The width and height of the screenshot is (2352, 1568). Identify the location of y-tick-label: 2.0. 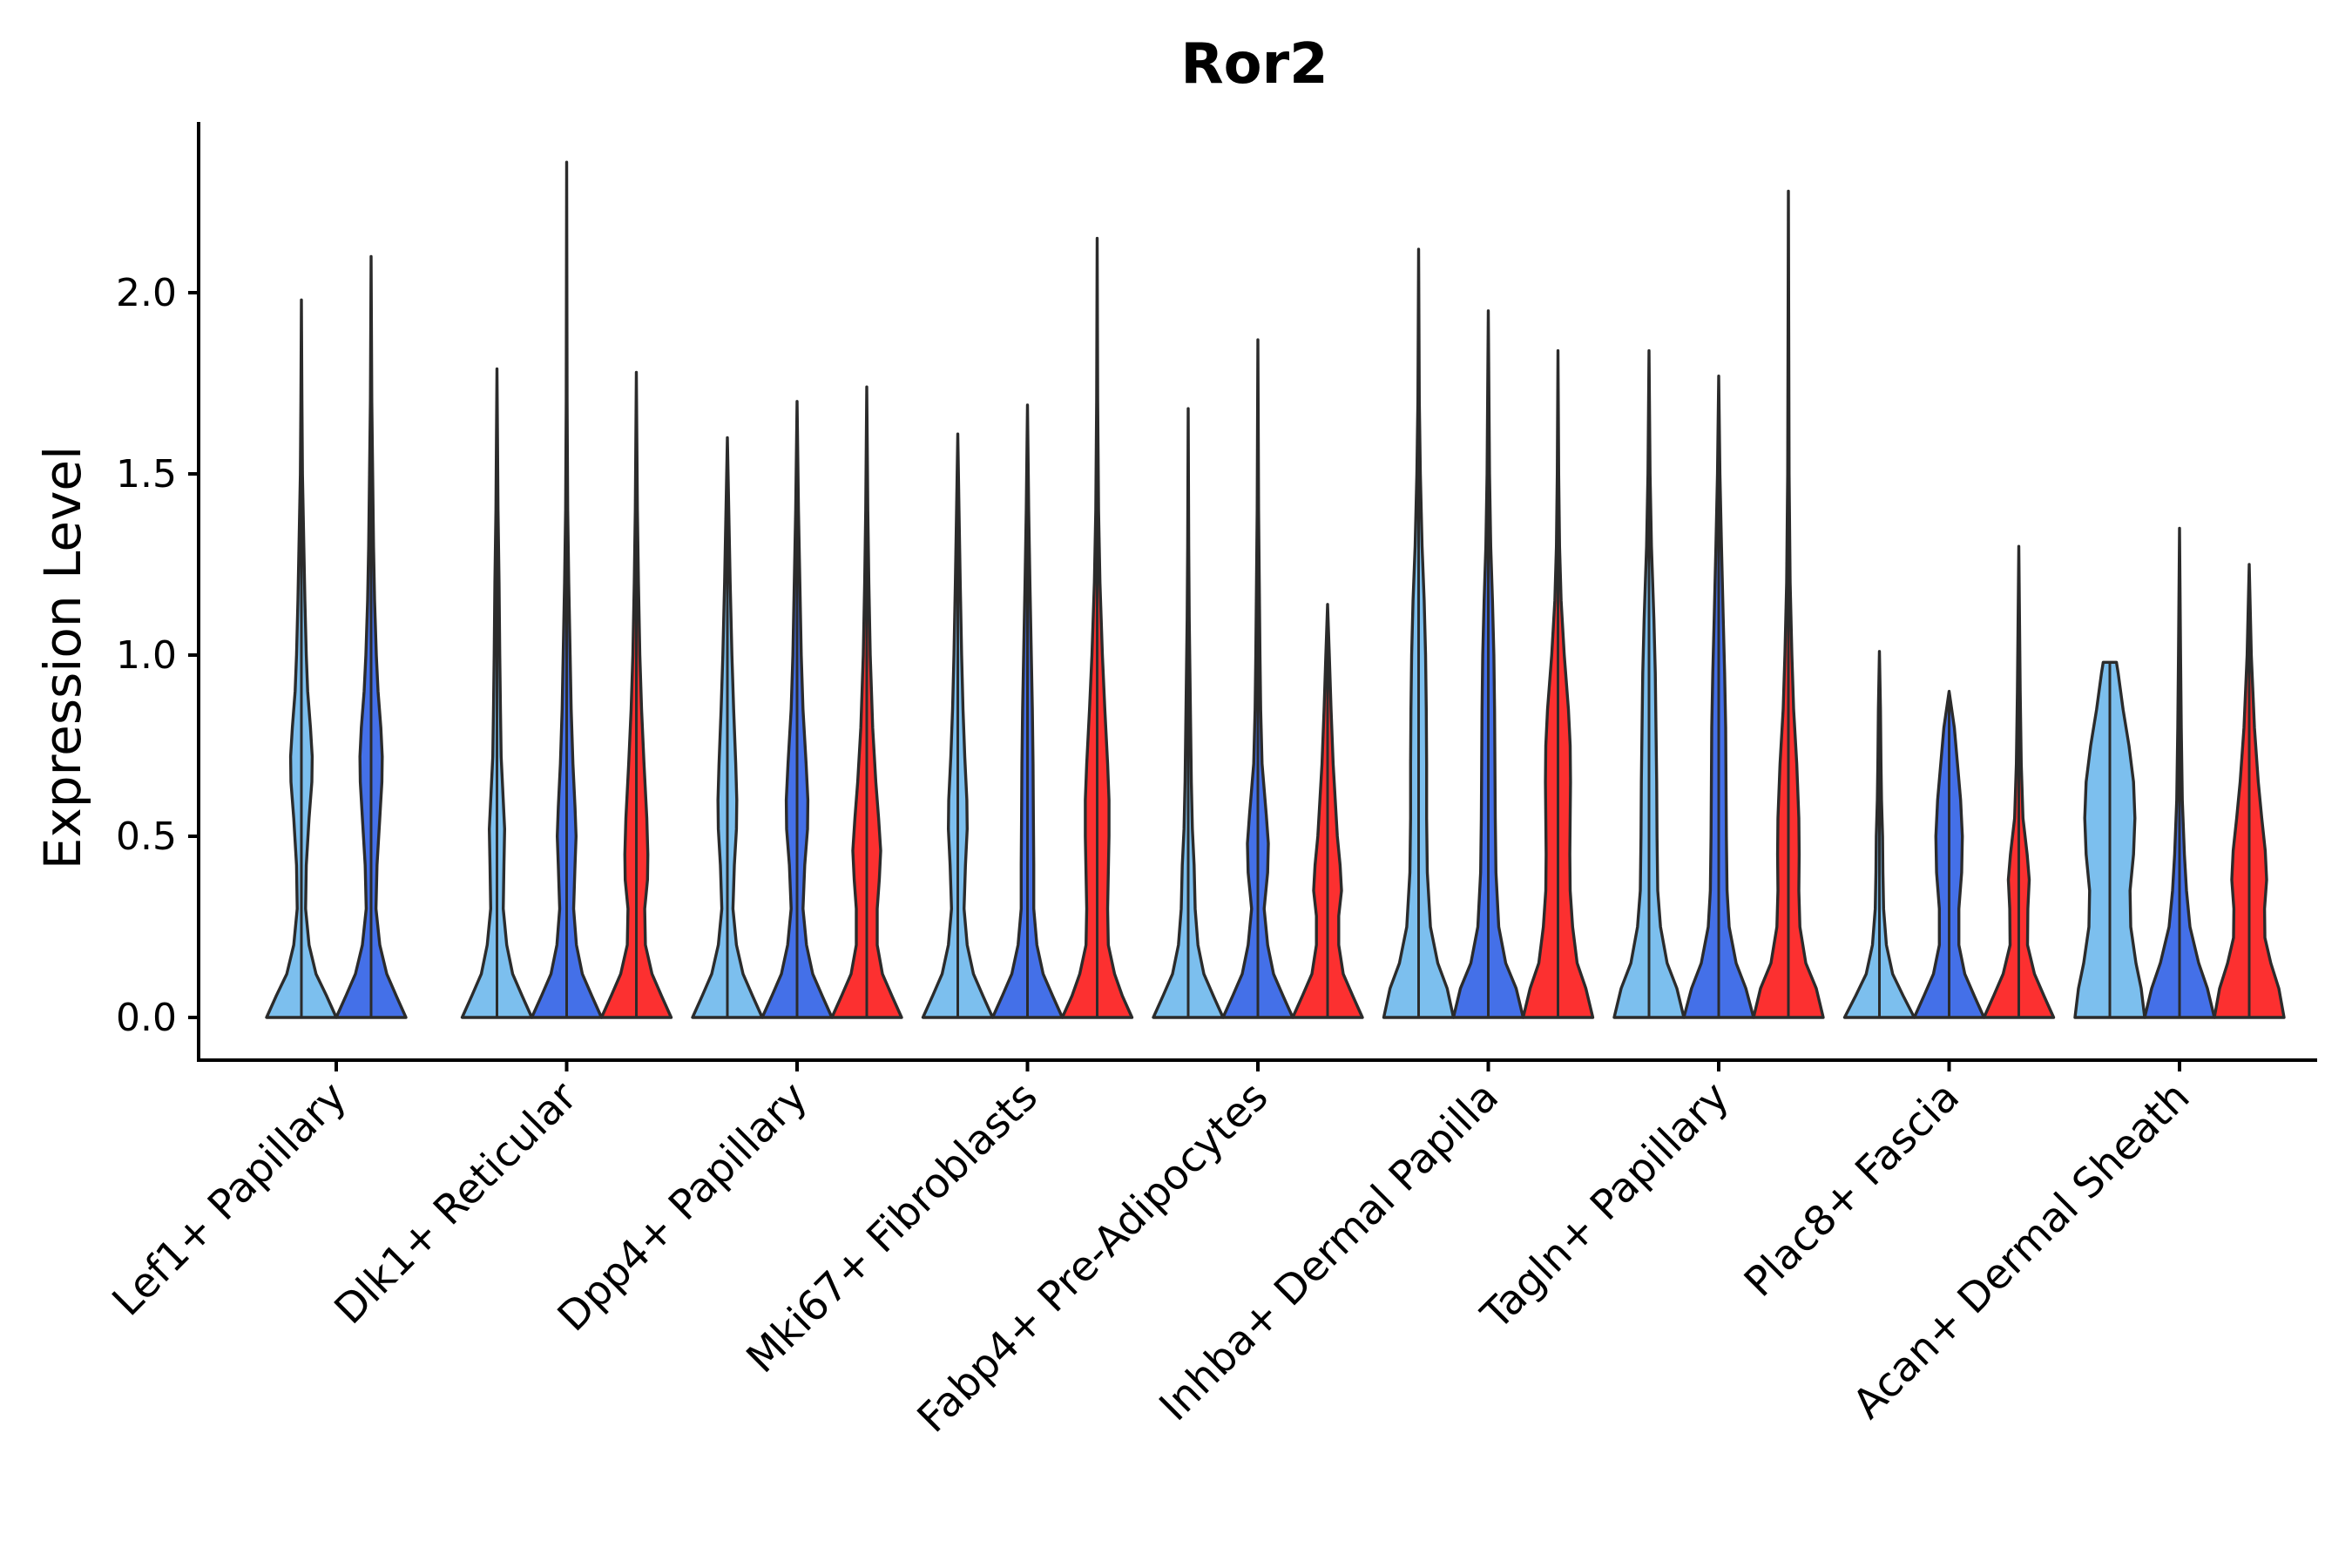
(146, 293).